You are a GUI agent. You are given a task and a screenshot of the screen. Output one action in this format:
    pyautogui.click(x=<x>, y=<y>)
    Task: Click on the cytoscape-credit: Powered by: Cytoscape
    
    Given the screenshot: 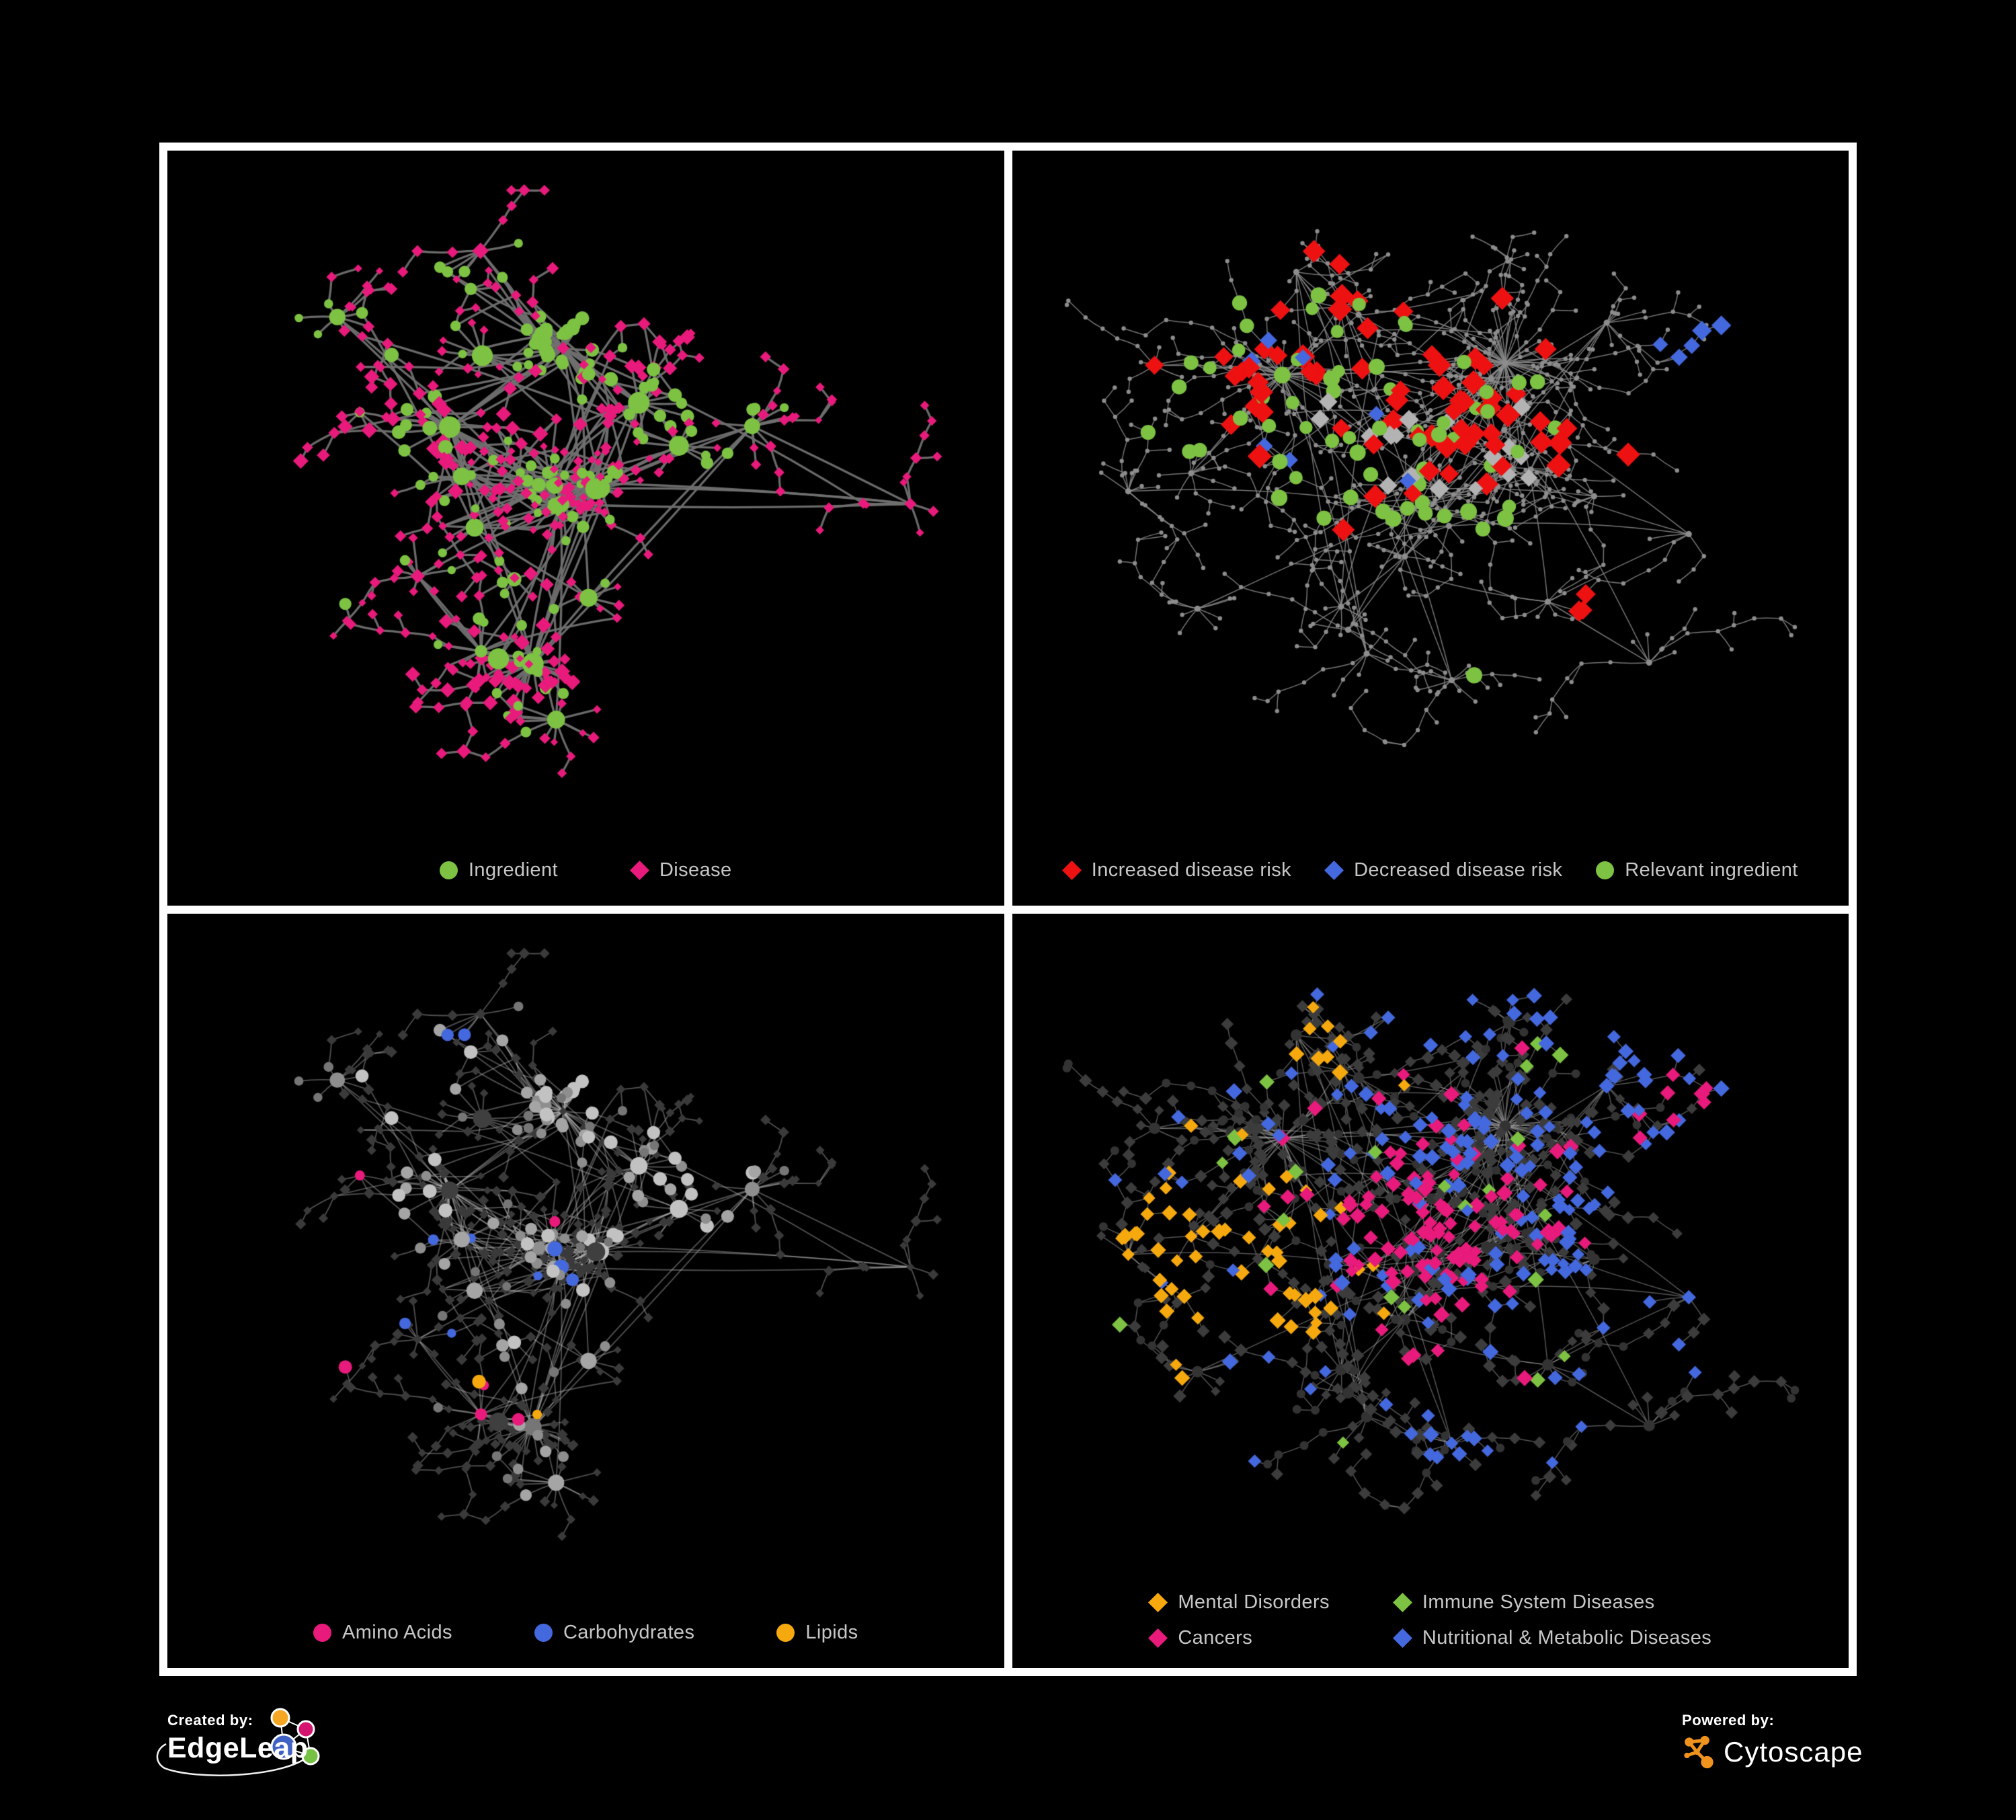 What is the action you would take?
    pyautogui.click(x=1772, y=1741)
    